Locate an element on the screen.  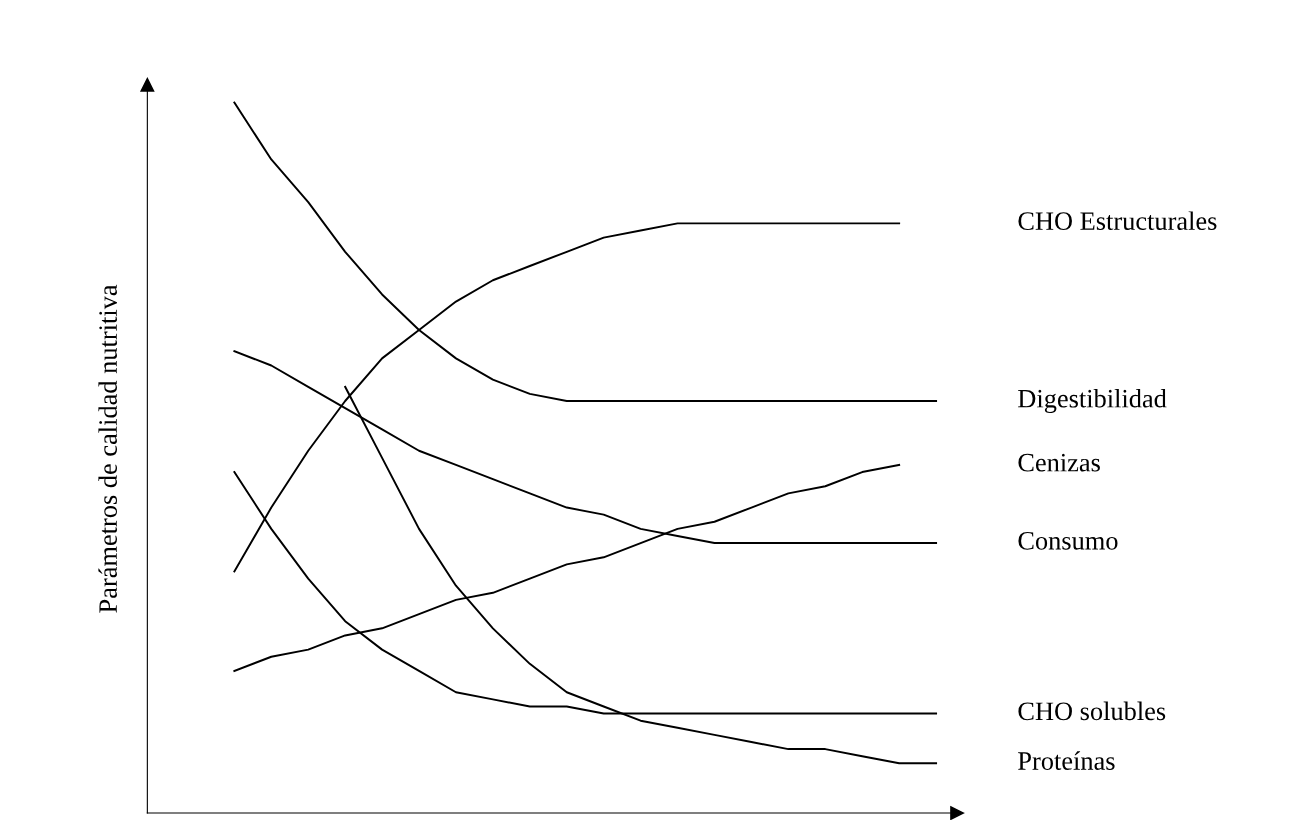
text: Consumo is located at coordinates (1068, 540).